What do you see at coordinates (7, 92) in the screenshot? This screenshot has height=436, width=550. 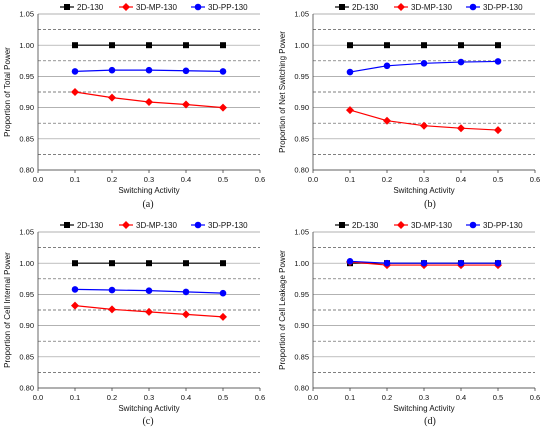 I see `y-axis-title: Proportion of Total Power` at bounding box center [7, 92].